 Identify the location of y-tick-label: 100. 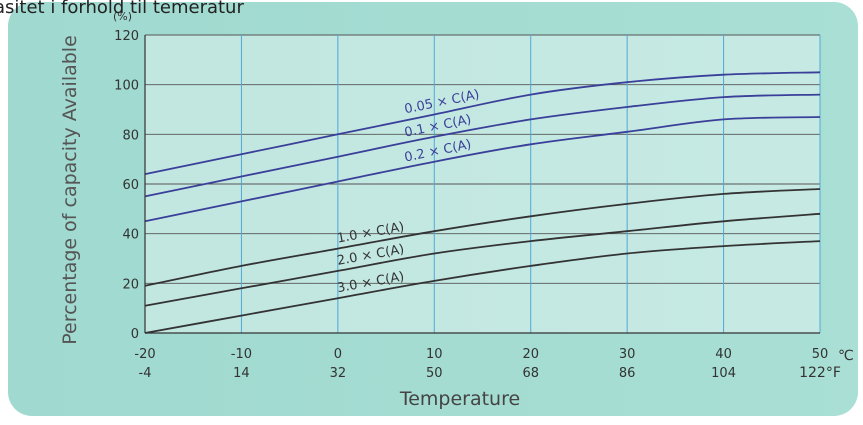
(126, 86).